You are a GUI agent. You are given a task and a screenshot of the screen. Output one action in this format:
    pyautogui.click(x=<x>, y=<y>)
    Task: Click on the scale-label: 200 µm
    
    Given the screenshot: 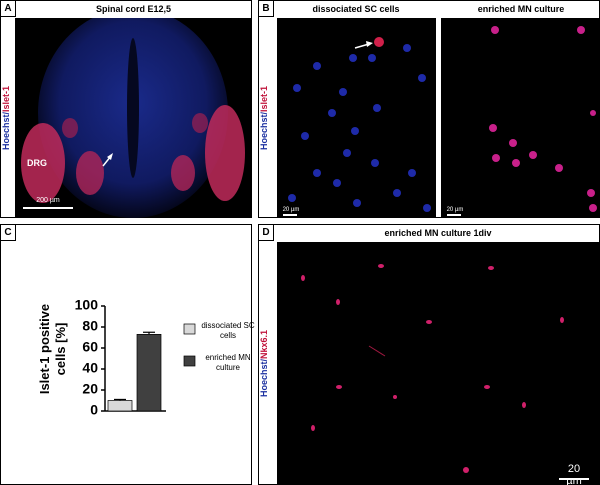 What is the action you would take?
    pyautogui.click(x=48, y=200)
    